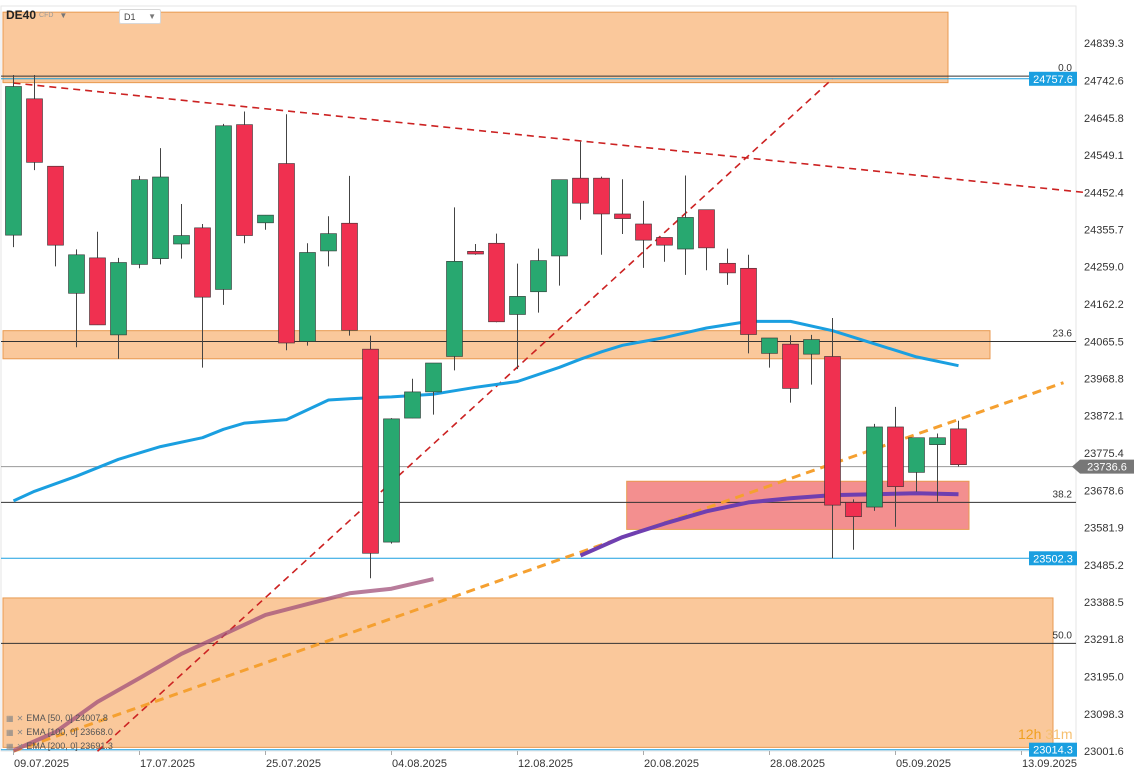  Describe the element at coordinates (1104, 305) in the screenshot. I see `y-tick-label: 24162.2` at that location.